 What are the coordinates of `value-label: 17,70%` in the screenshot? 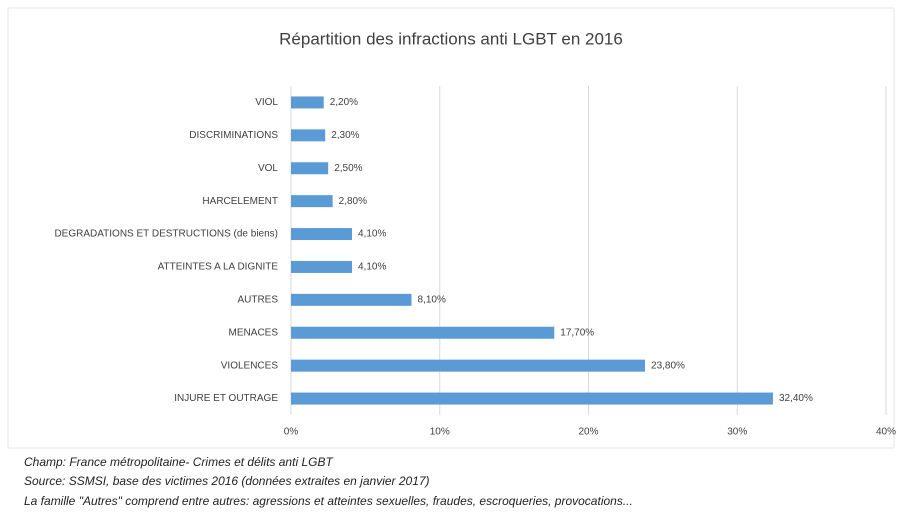 It's located at (577, 332).